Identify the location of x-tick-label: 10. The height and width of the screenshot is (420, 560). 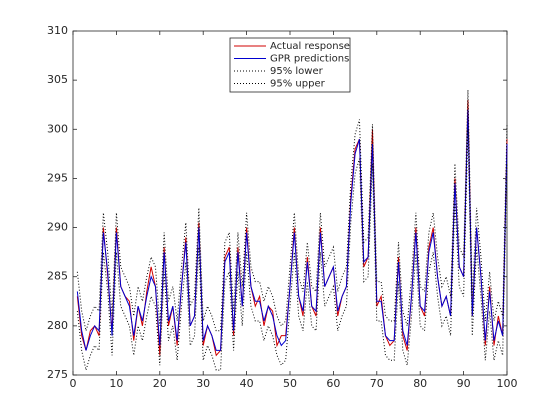
(116, 383).